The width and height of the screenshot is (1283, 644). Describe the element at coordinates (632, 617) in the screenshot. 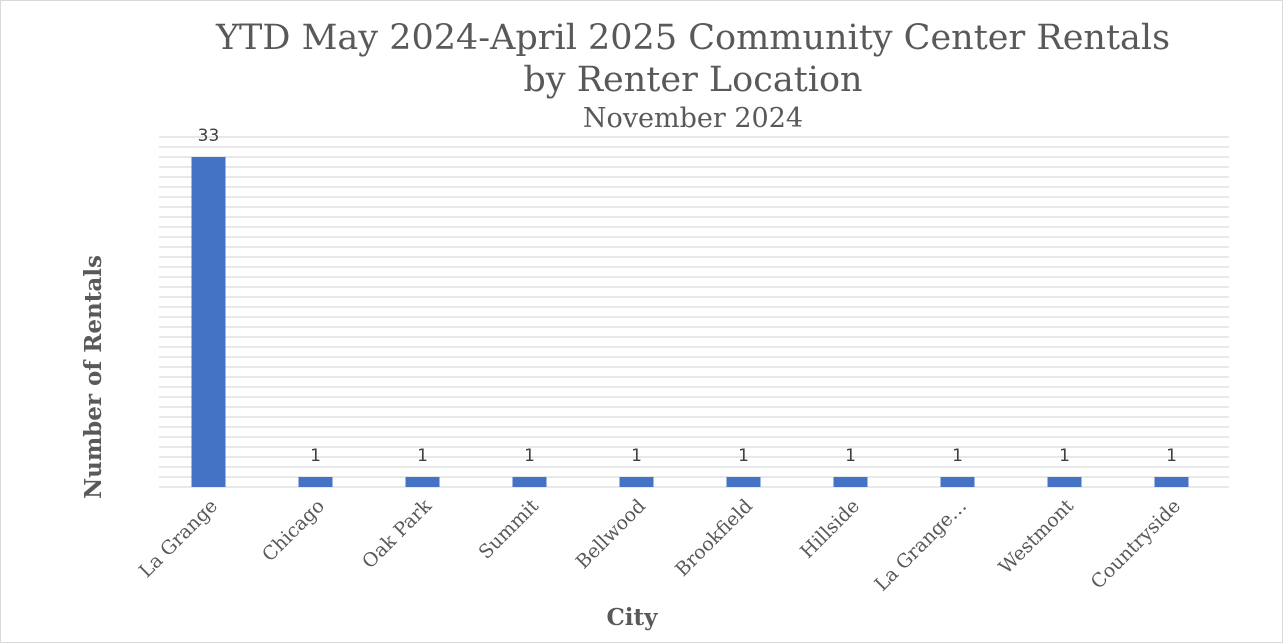

I see `x-axis-title: City` at that location.